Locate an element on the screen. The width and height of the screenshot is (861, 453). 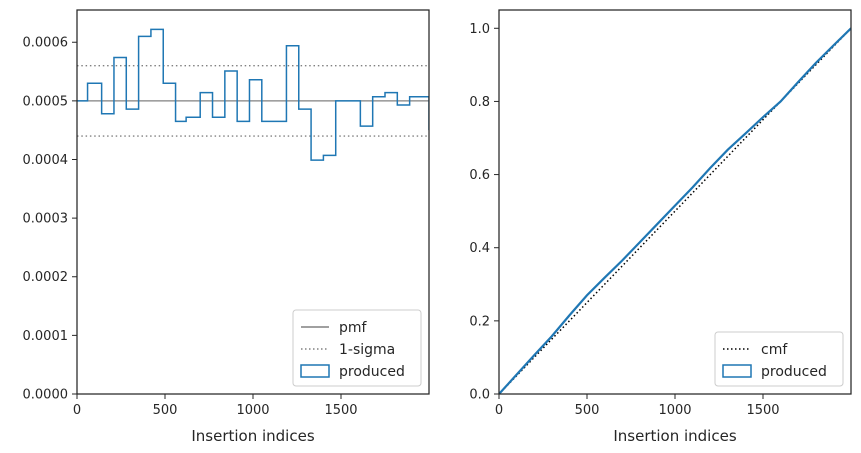
y-tick-label: 1.0 is located at coordinates (479, 29).